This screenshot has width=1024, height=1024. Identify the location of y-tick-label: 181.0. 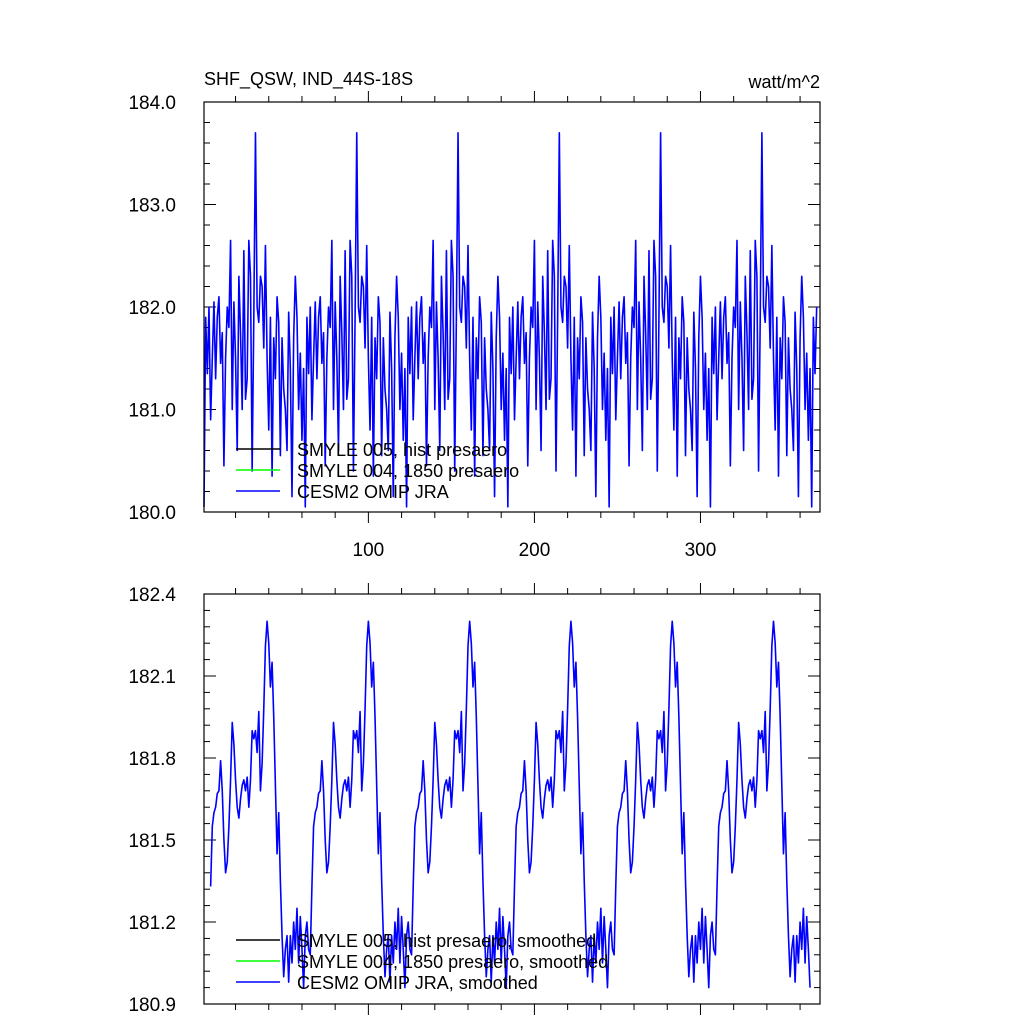
(152, 411).